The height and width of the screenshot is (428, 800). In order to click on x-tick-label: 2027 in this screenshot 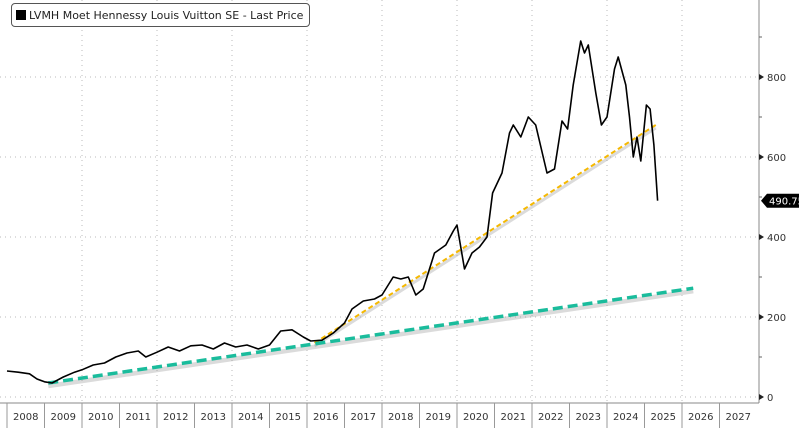, I will do `click(738, 417)`.